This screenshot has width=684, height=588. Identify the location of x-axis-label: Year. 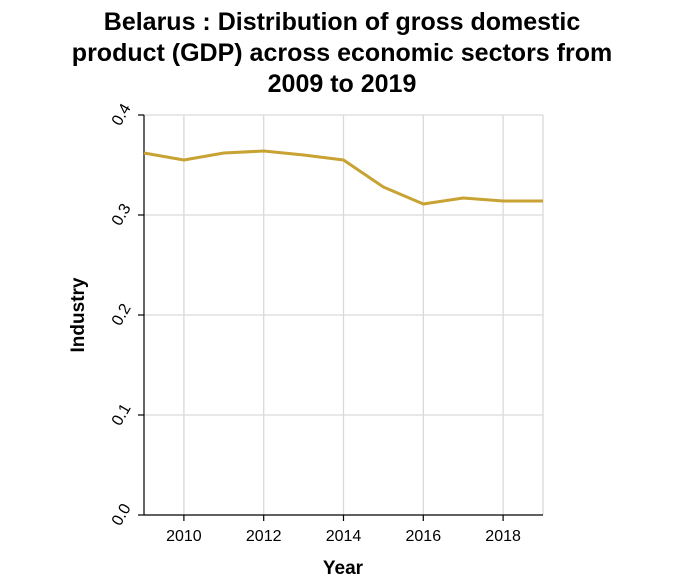
(343, 568).